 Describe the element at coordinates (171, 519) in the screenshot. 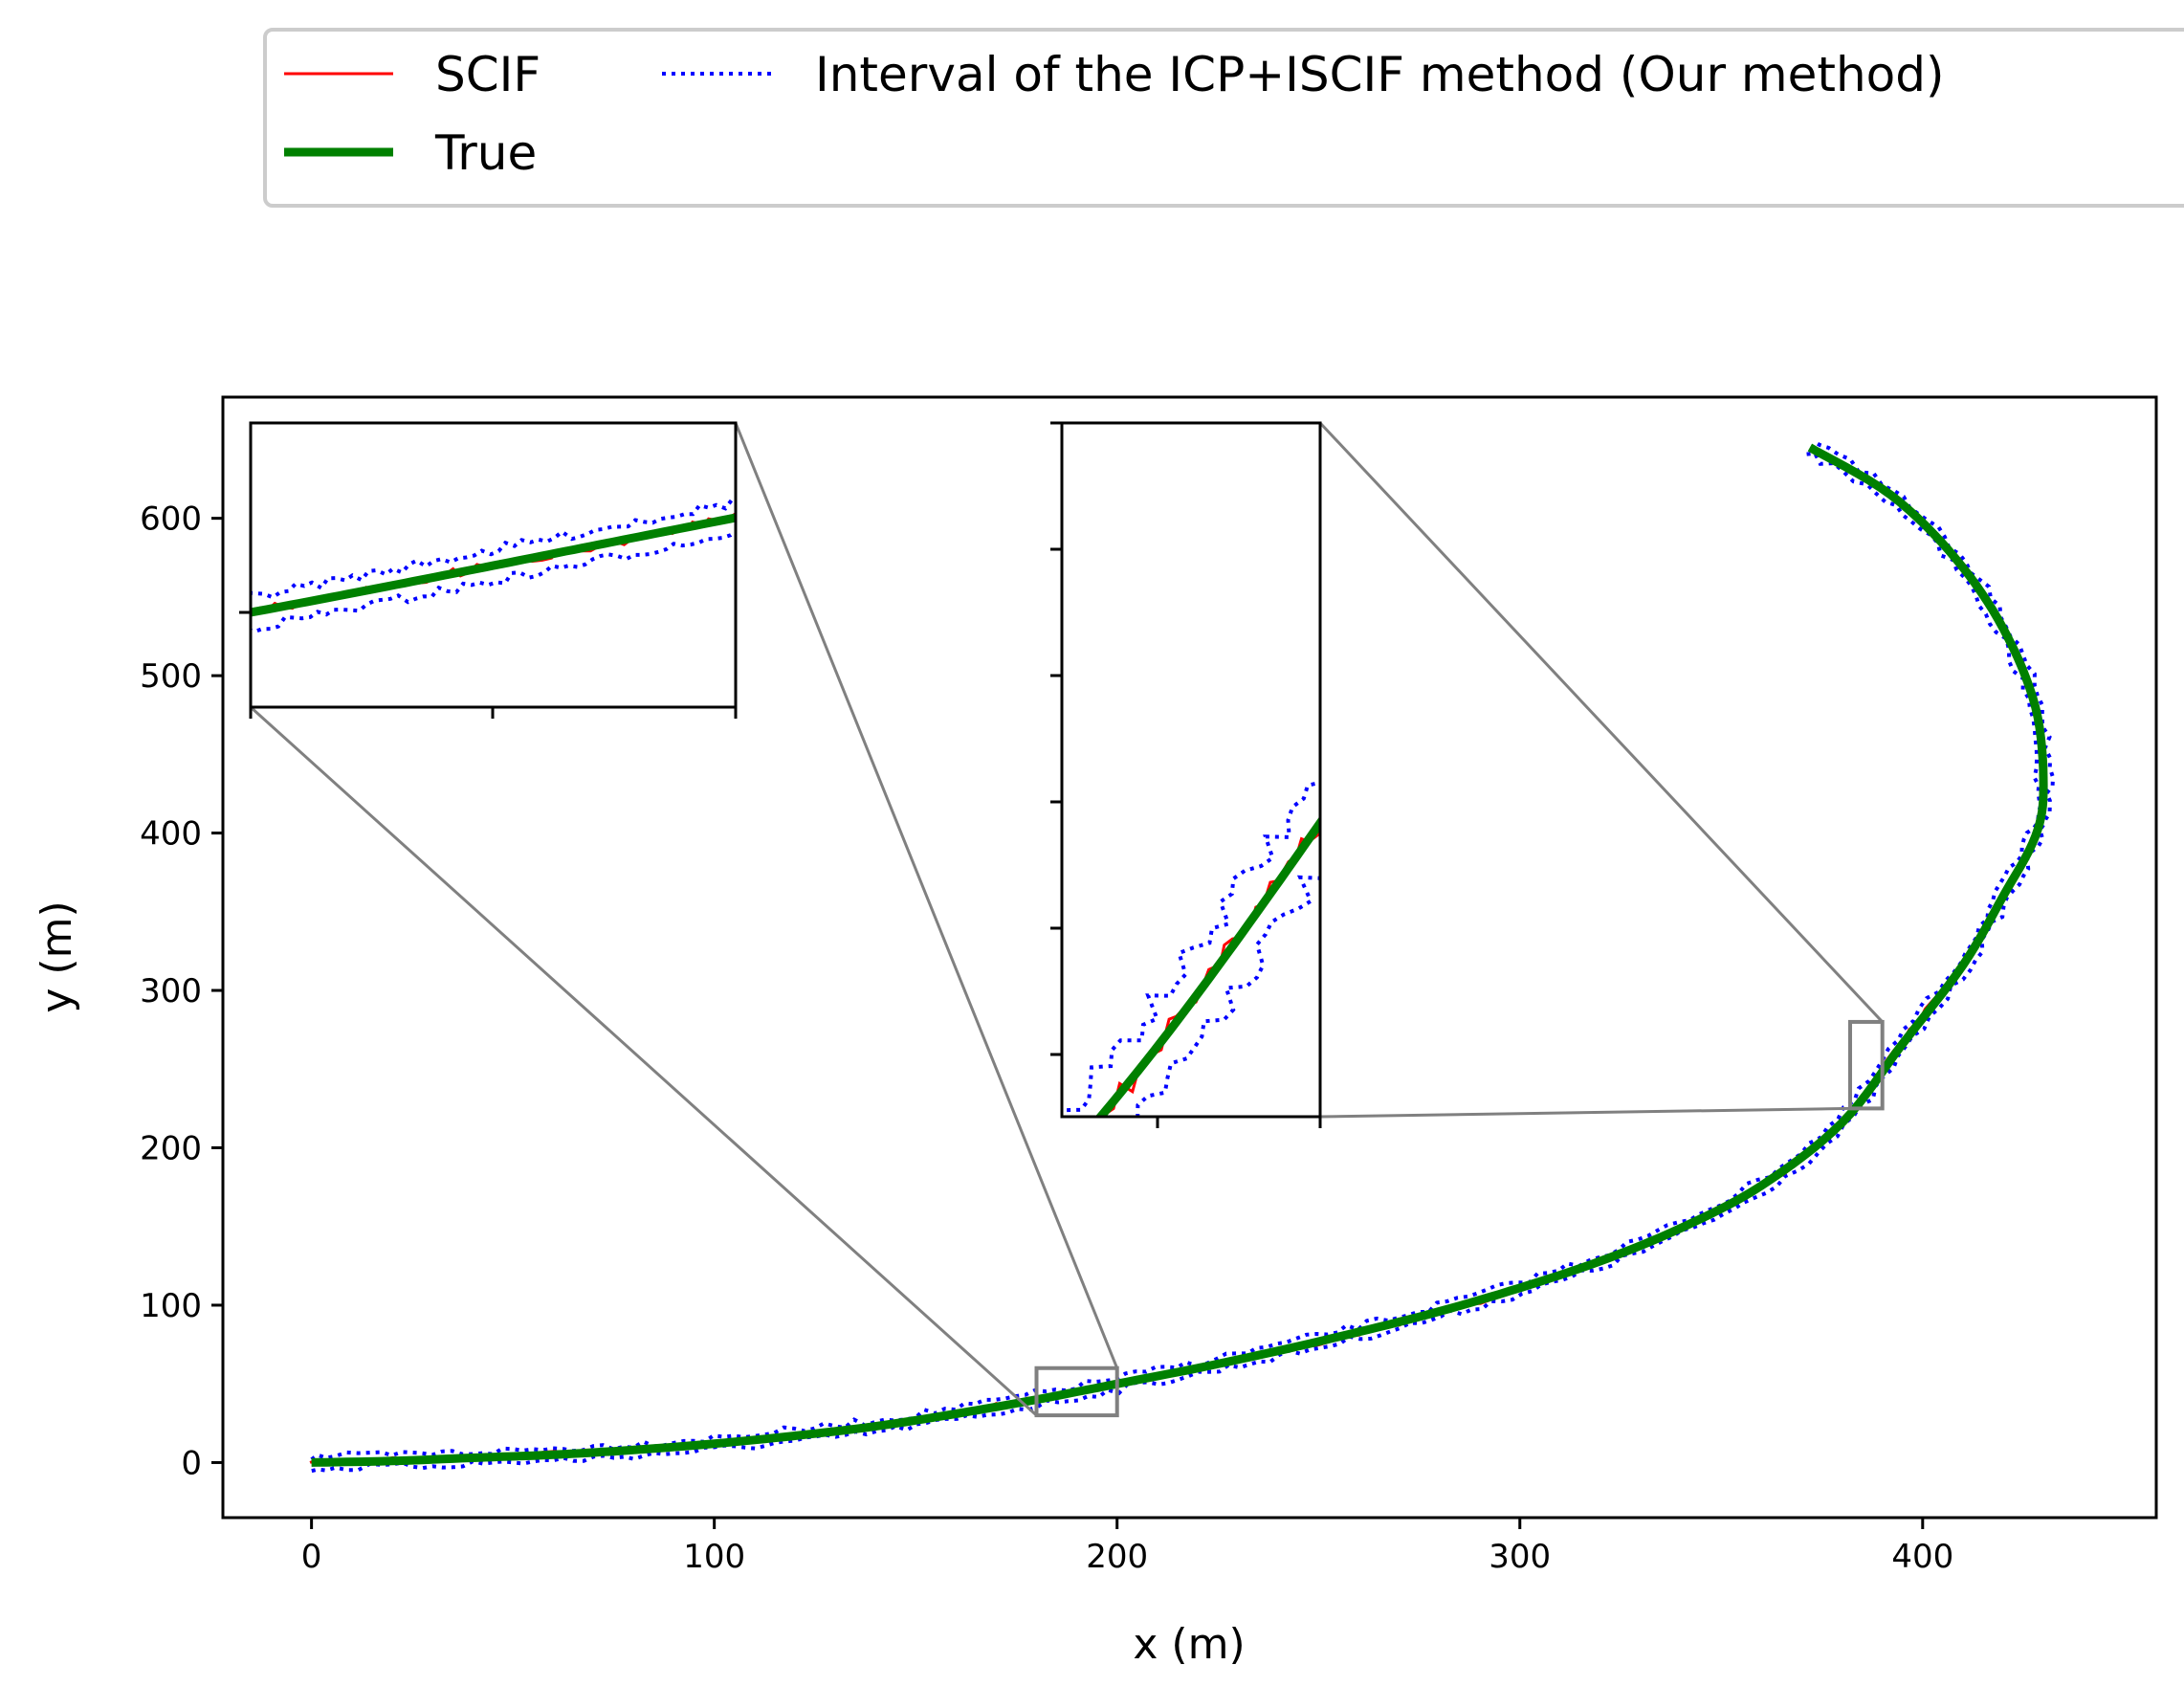

I see `y-tick-label: 600` at that location.